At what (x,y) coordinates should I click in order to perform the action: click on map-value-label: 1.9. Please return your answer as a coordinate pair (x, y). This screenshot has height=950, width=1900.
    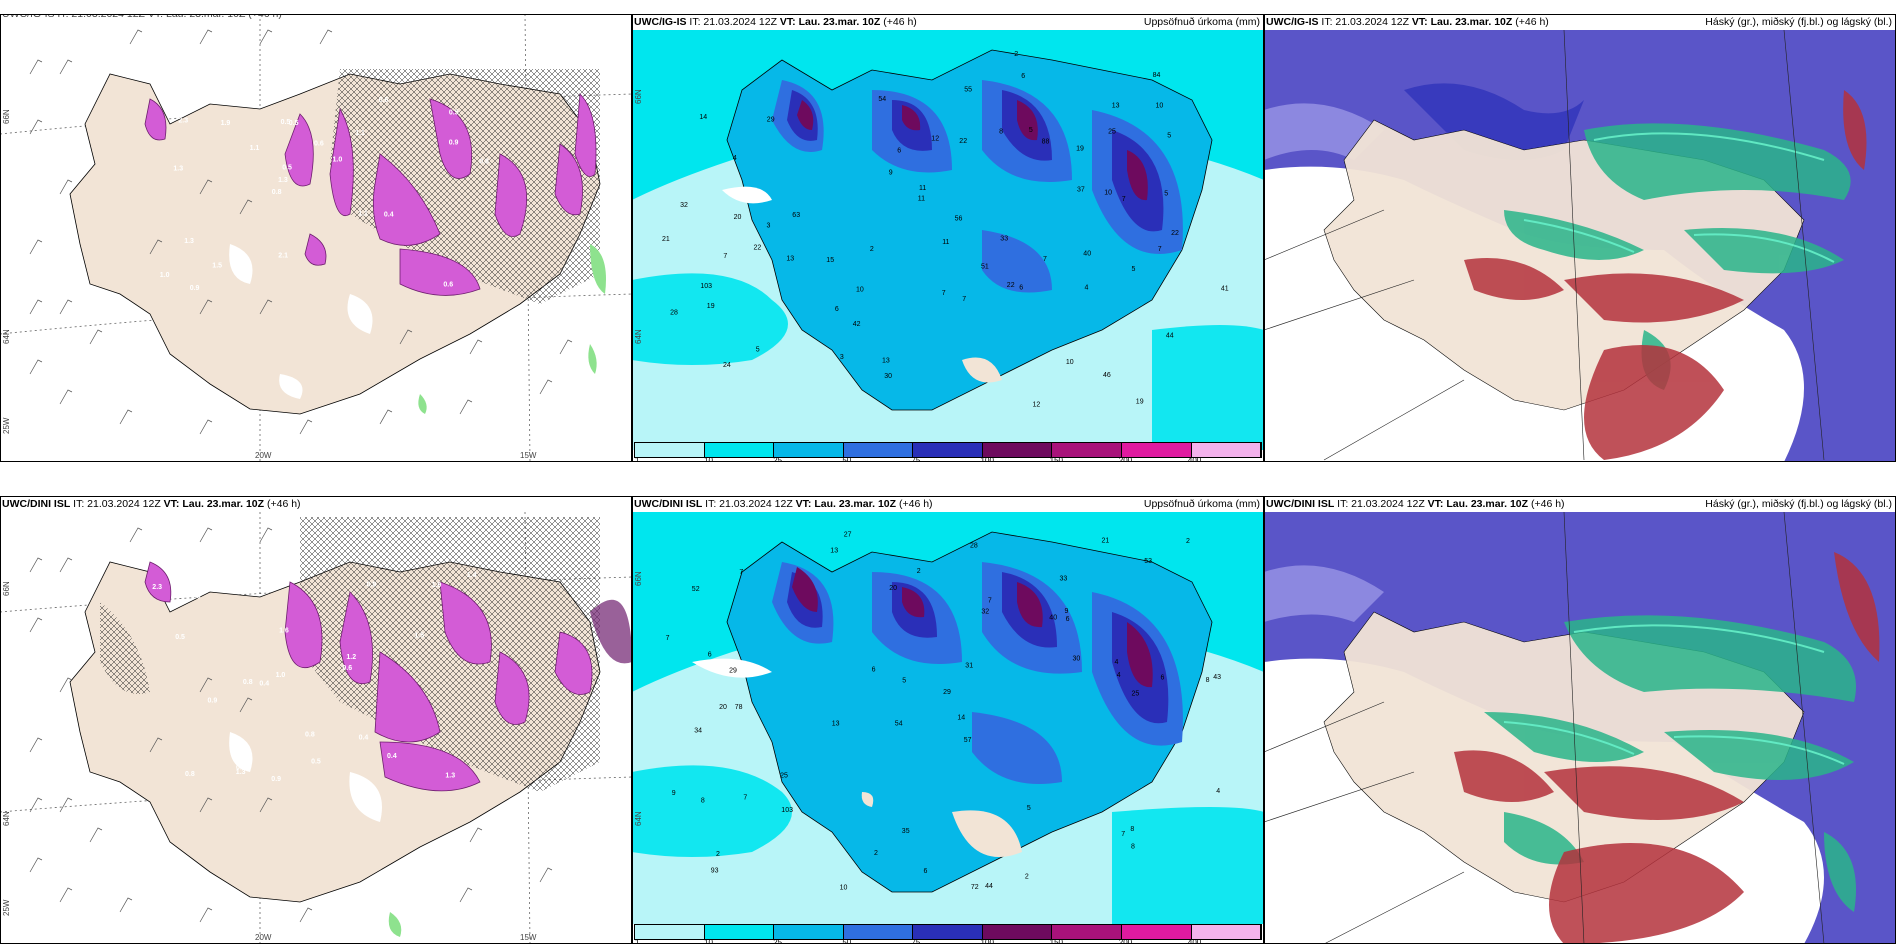
    Looking at the image, I should click on (226, 123).